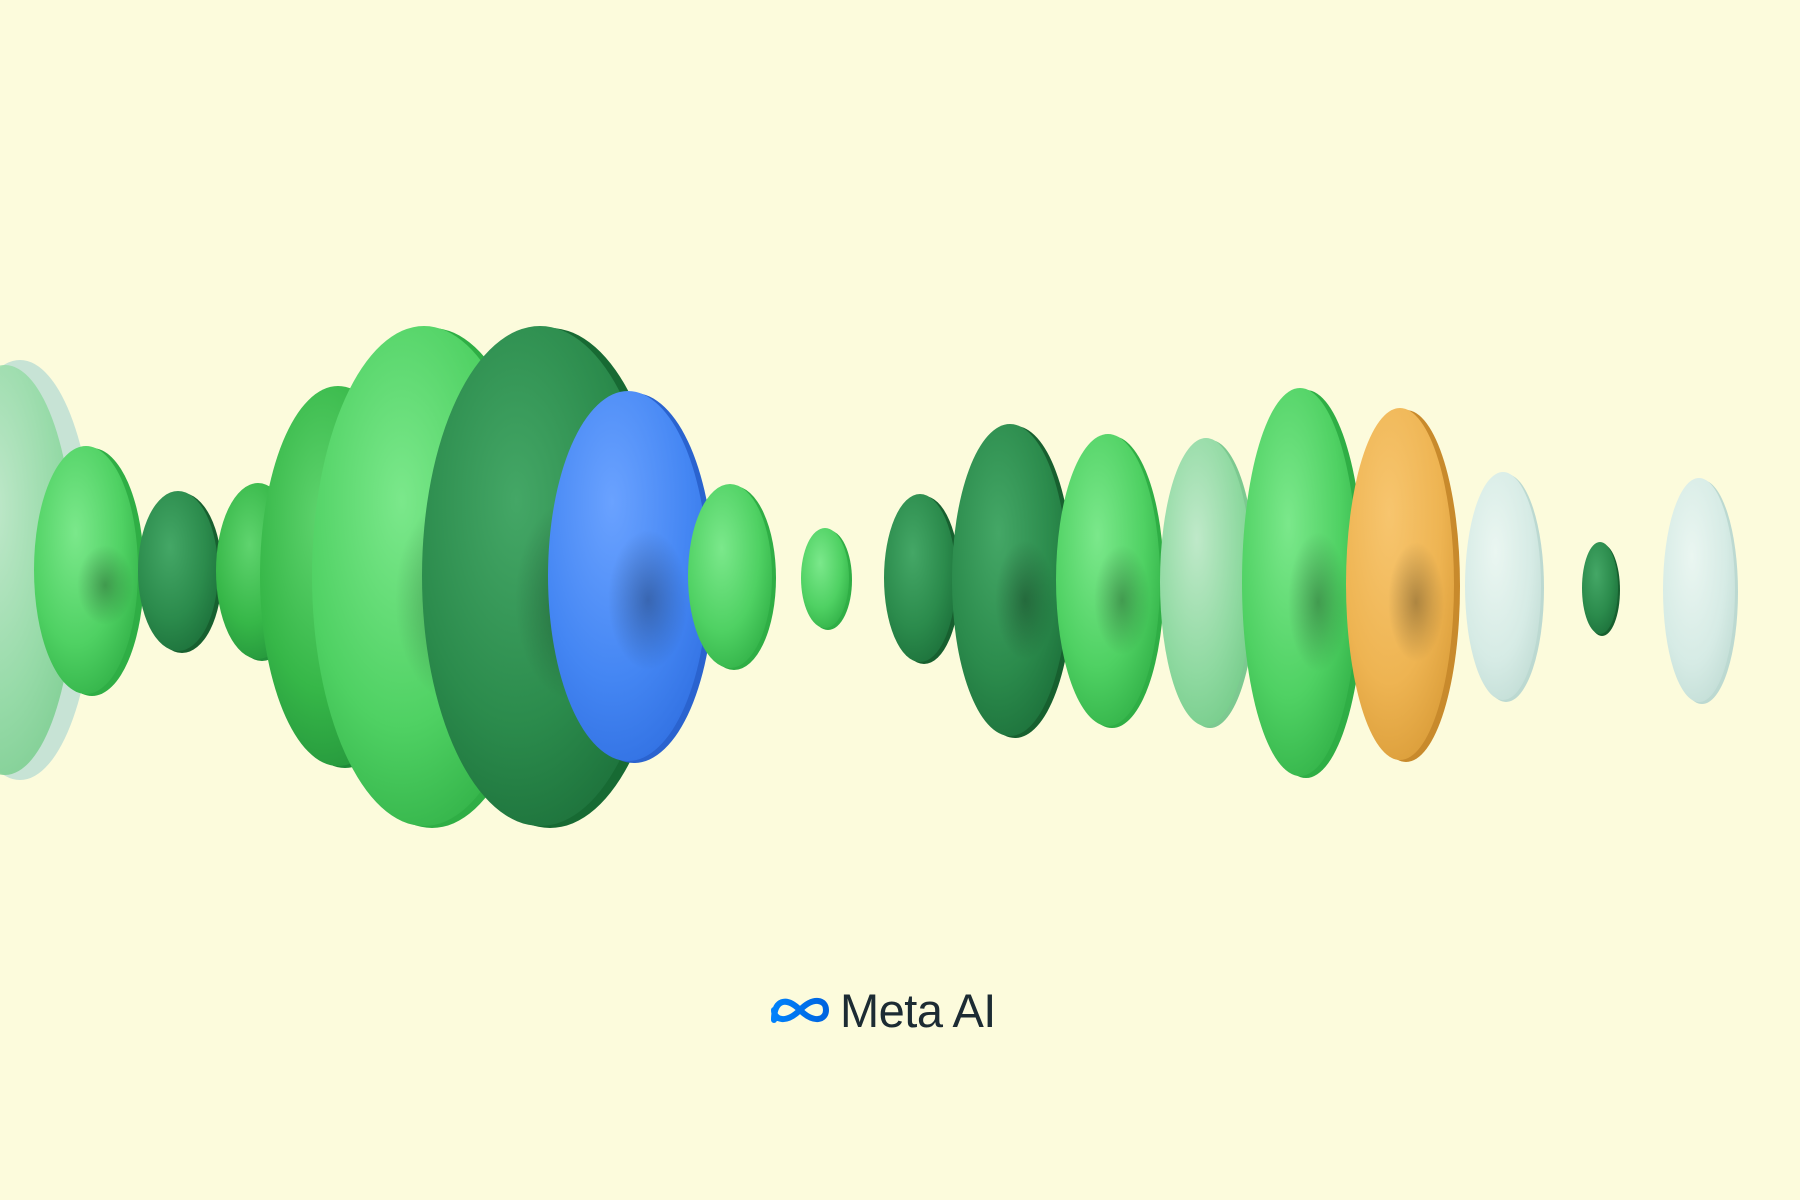 The height and width of the screenshot is (1200, 1800). I want to click on disc-green-dark-small, so click(1601, 589).